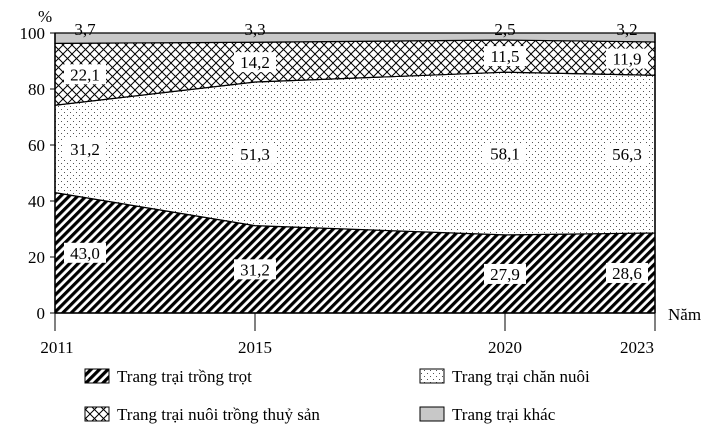  Describe the element at coordinates (254, 29) in the screenshot. I see `data-label: 3,3` at that location.